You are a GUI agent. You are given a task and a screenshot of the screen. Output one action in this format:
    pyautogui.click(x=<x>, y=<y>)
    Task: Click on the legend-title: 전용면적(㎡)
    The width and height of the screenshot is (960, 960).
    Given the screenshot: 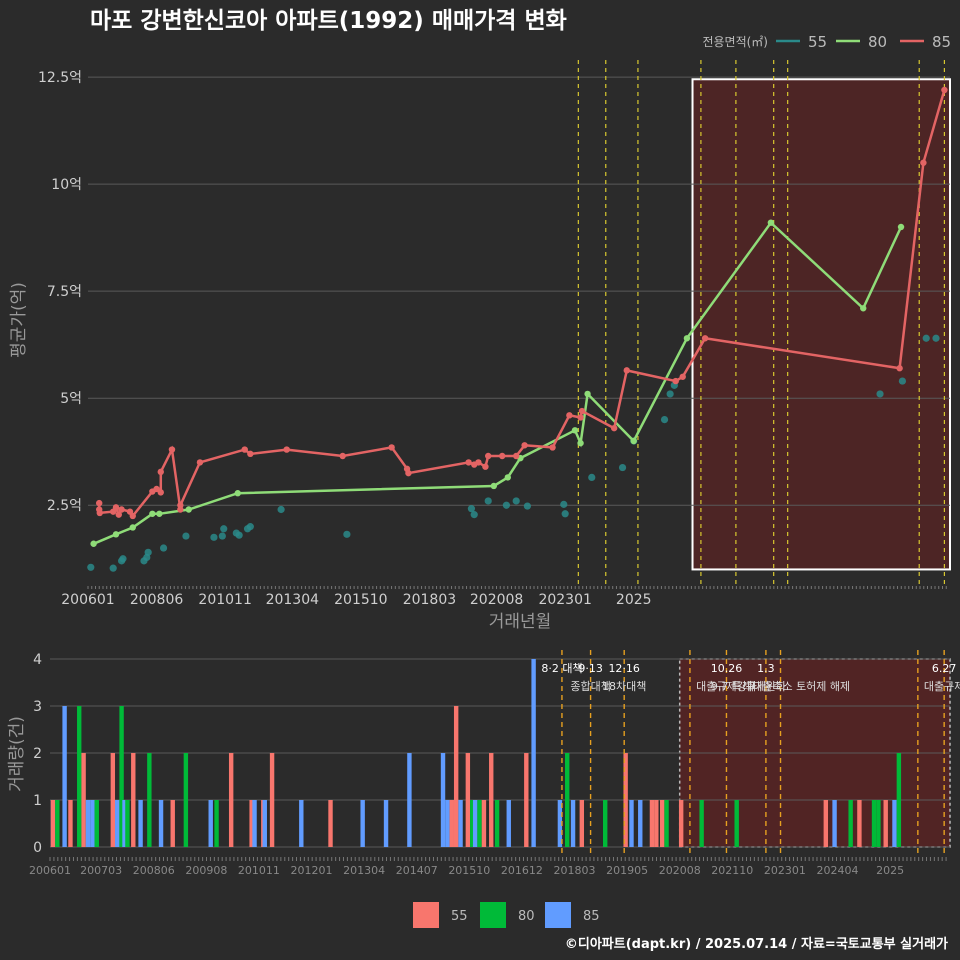 What is the action you would take?
    pyautogui.click(x=735, y=42)
    